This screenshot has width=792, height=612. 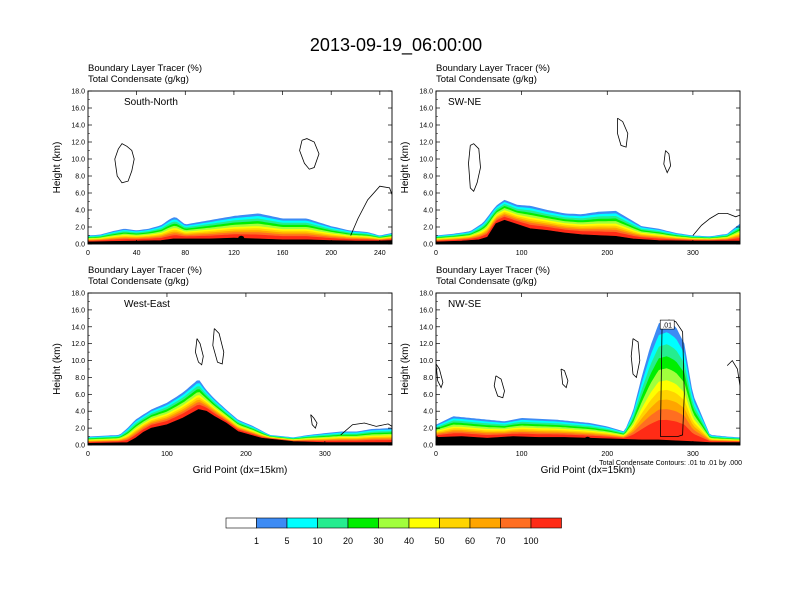 What do you see at coordinates (185, 253) in the screenshot?
I see `x-tick-label: 80` at bounding box center [185, 253].